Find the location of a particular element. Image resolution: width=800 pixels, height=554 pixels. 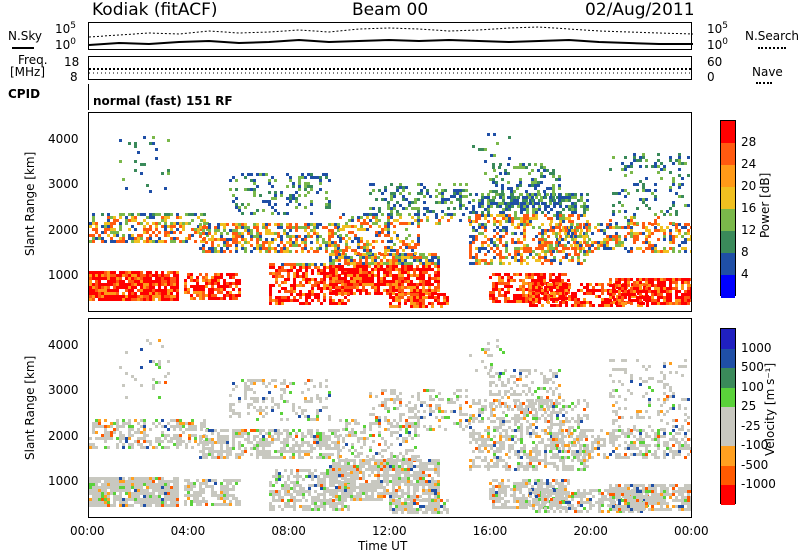

nsky-lower-trace is located at coordinates (391, 42).